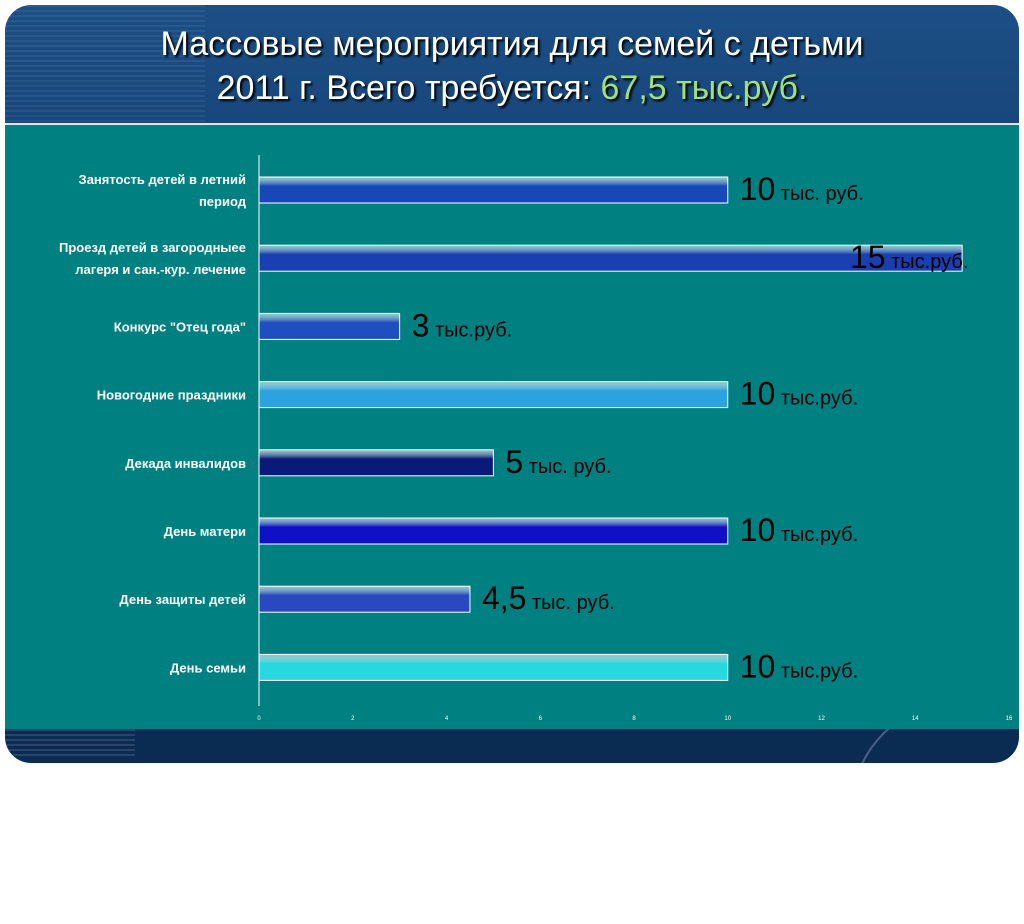 The height and width of the screenshot is (924, 1024). I want to click on category-label: День матери, so click(205, 531).